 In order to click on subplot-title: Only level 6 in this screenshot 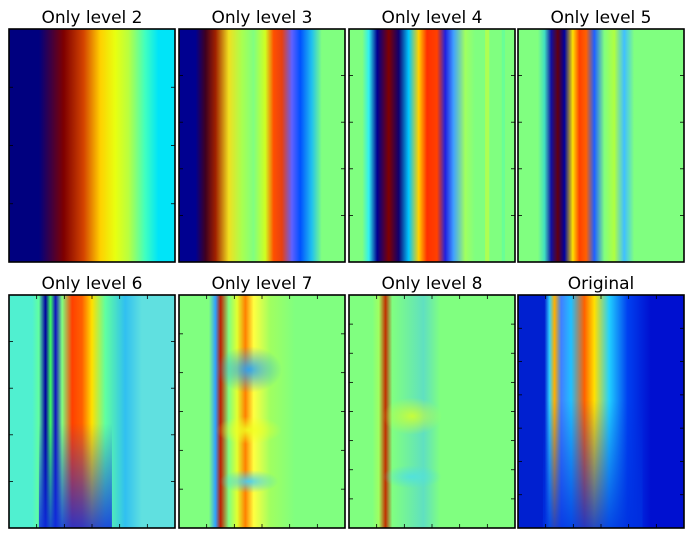, I will do `click(92, 284)`.